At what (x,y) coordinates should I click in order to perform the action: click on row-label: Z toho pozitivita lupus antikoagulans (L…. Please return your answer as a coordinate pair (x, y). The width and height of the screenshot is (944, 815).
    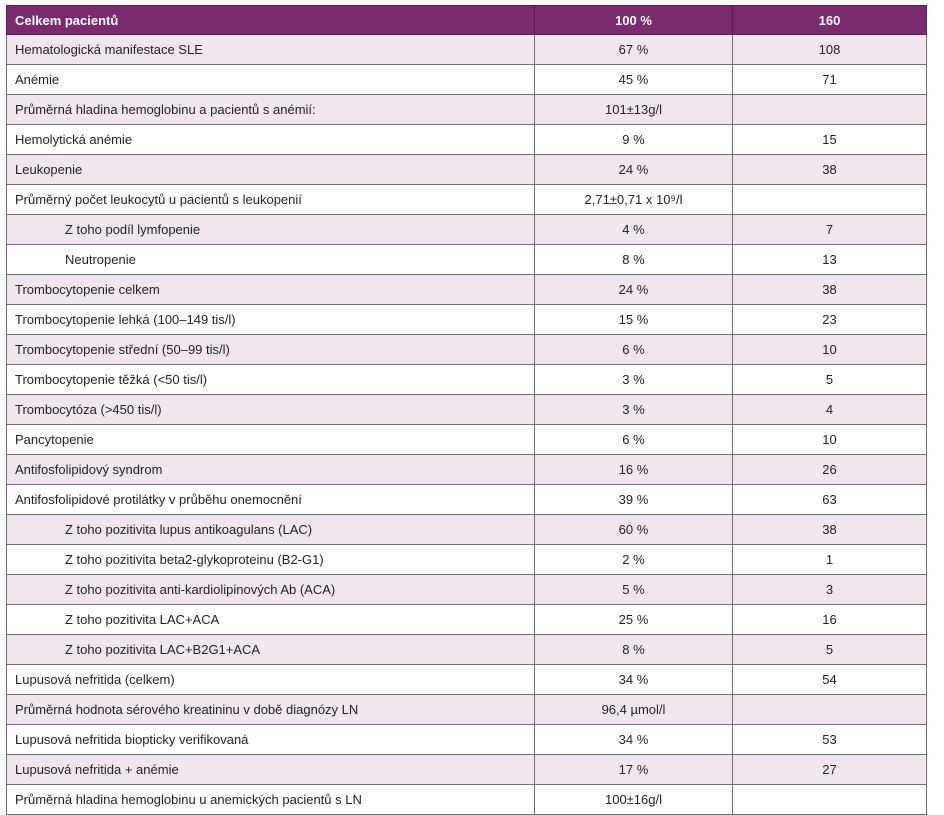
    Looking at the image, I should click on (270, 529).